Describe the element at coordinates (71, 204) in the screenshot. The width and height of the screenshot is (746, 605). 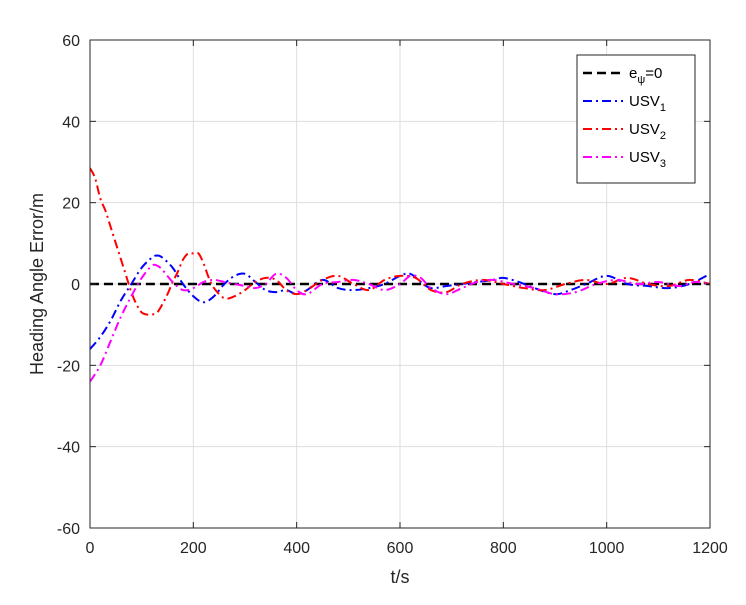
I see `y-tick-label: 20` at that location.